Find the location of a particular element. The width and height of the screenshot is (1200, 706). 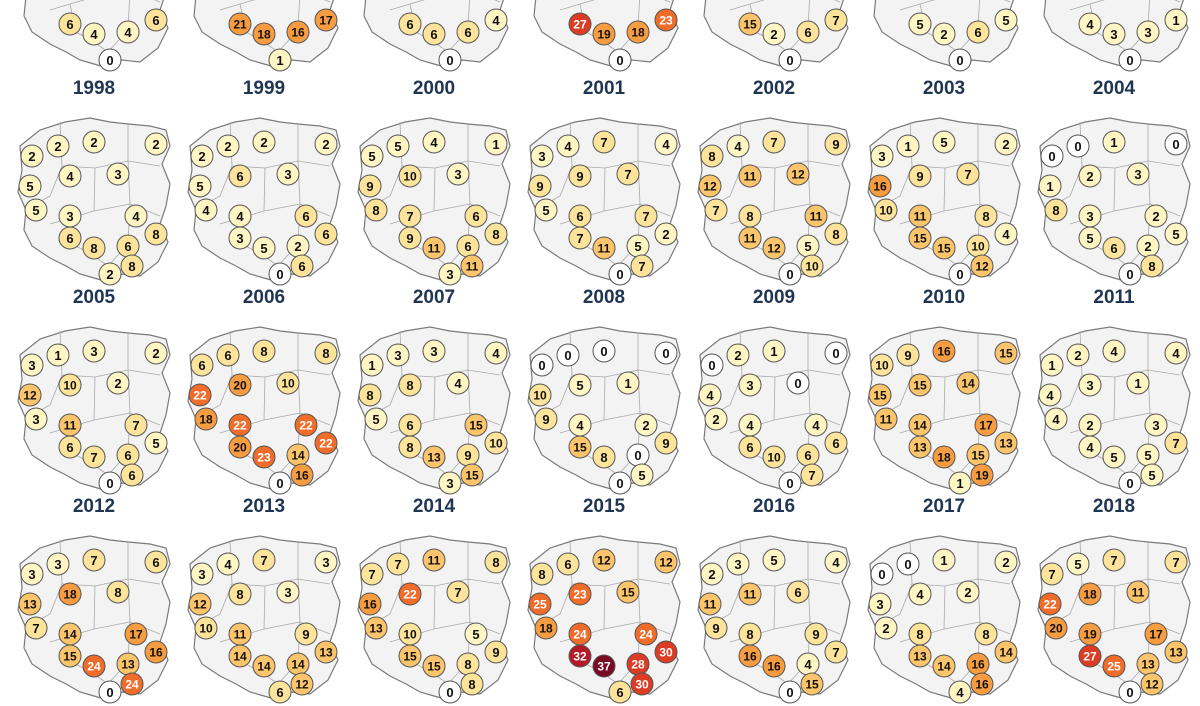

bubble-count: 16 is located at coordinates (302, 476).